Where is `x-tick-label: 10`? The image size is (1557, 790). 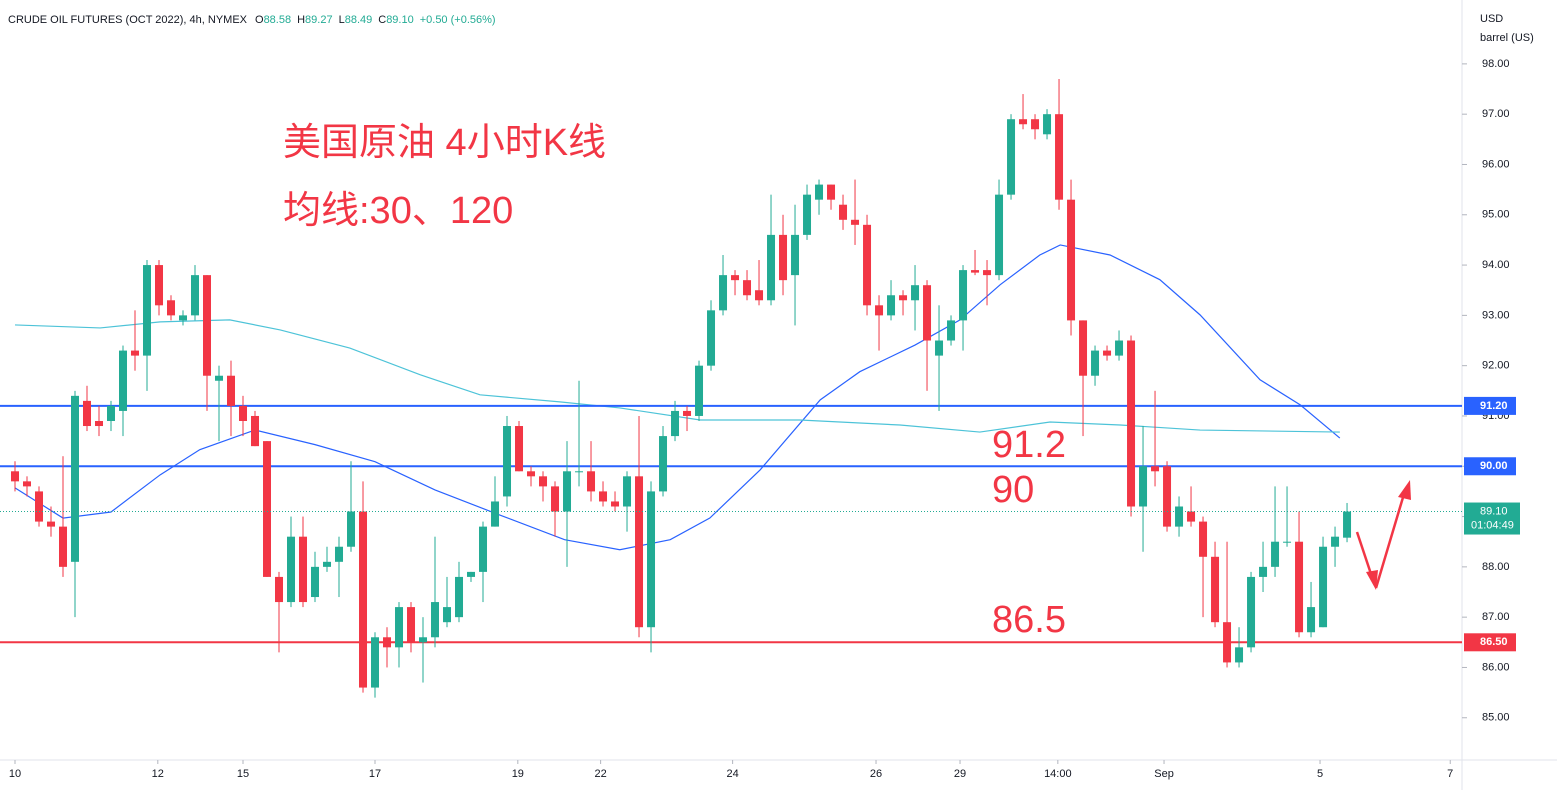
x-tick-label: 10 is located at coordinates (15, 774).